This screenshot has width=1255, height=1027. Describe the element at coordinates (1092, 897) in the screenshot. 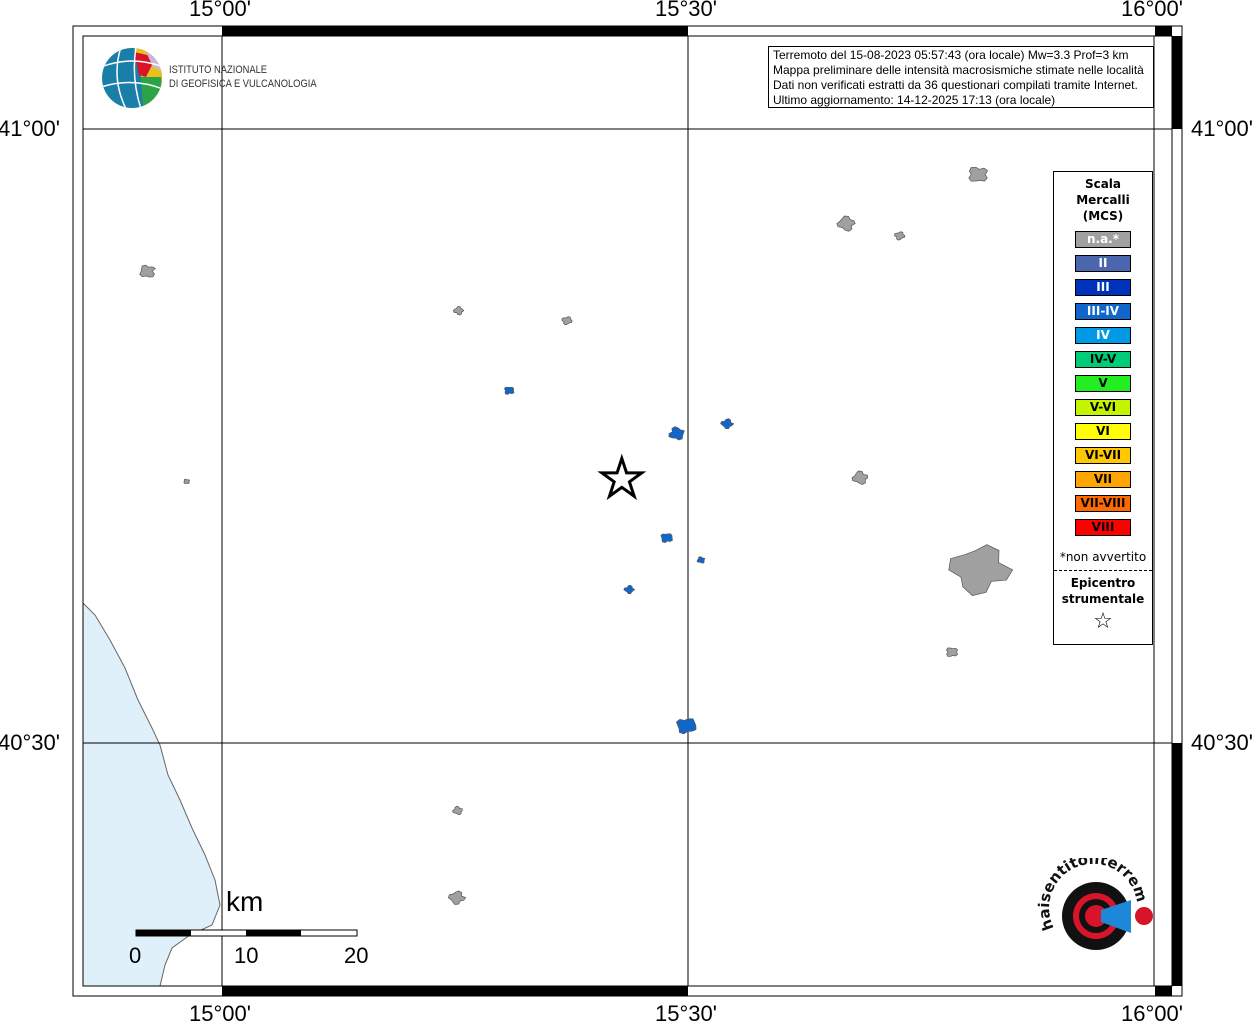

I see `target-icon: haisentitoilterremoto.it` at that location.